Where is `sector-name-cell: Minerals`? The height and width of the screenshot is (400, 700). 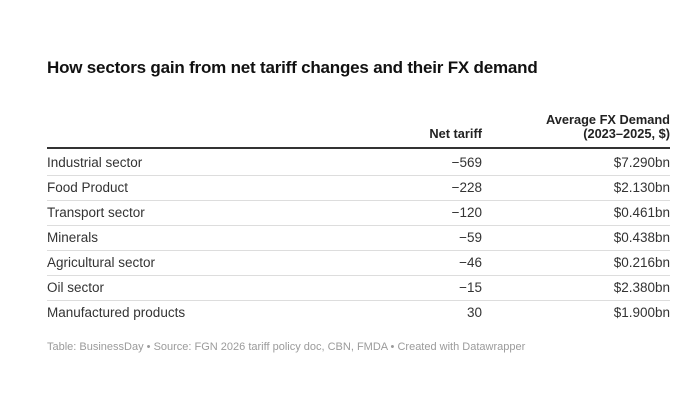 sector-name-cell: Minerals is located at coordinates (170, 238).